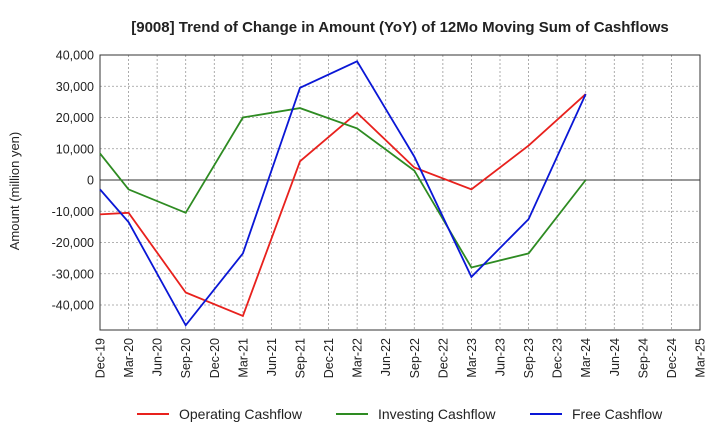 Image resolution: width=720 pixels, height=440 pixels. What do you see at coordinates (443, 358) in the screenshot?
I see `x-tick-label: Dec-22` at bounding box center [443, 358].